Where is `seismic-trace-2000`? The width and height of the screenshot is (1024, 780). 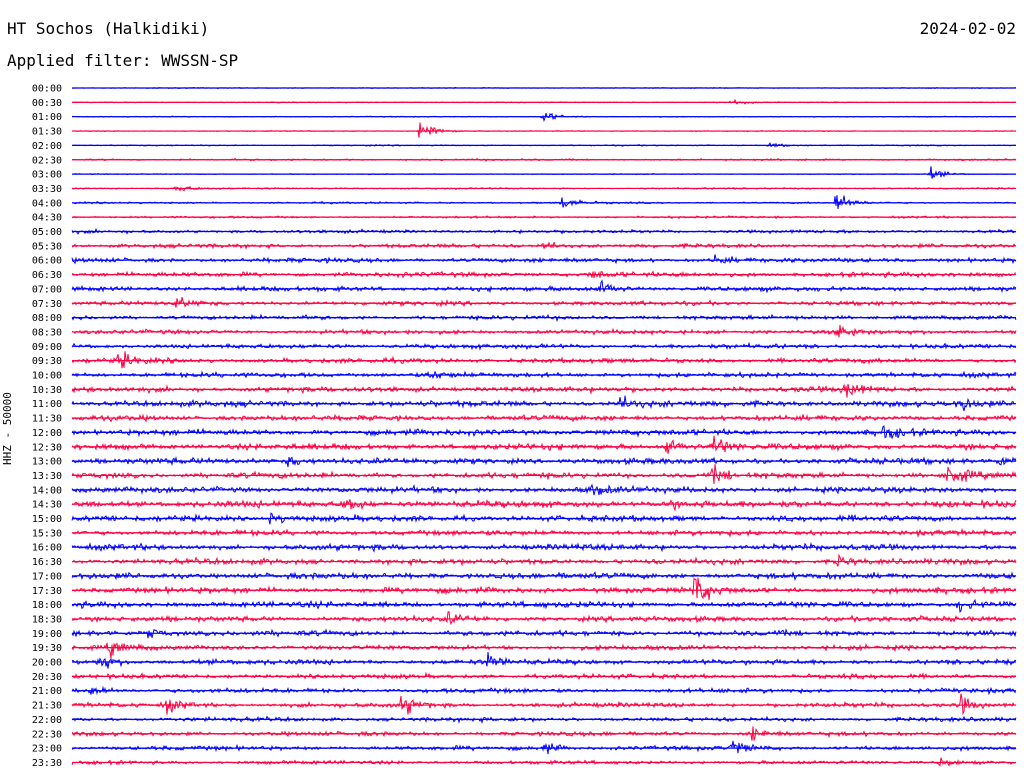 seismic-trace-2000 is located at coordinates (544, 660).